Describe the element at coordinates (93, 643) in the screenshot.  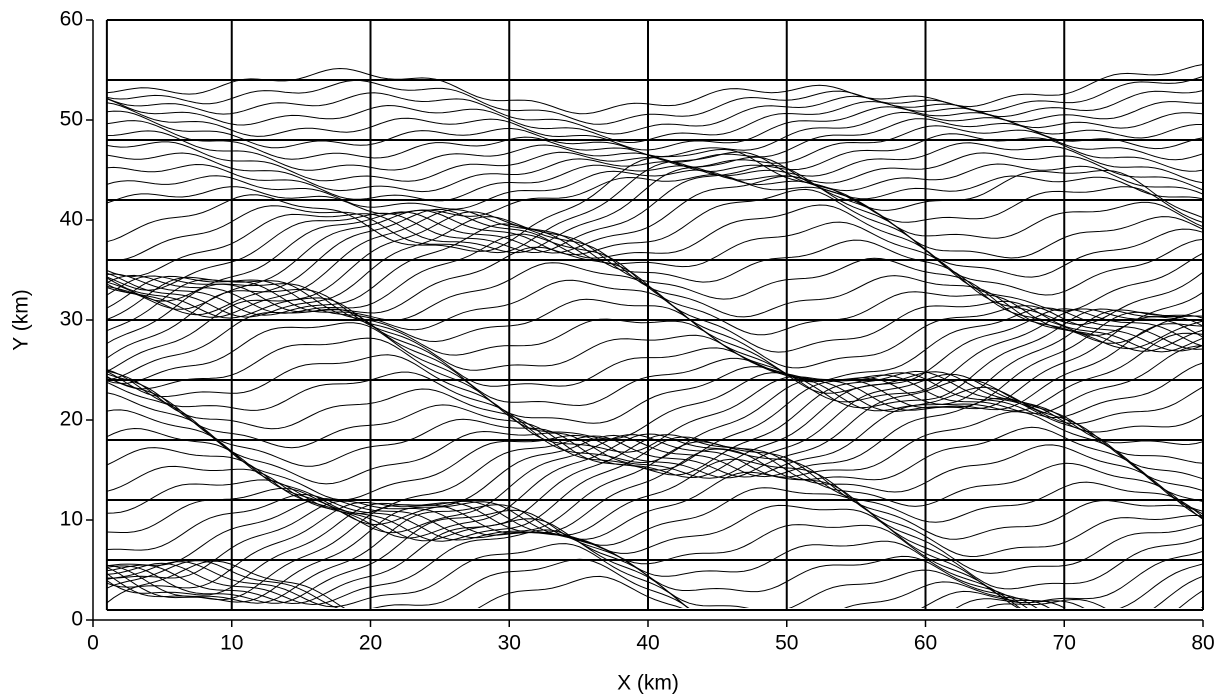
I see `x-tick-label: 0` at that location.